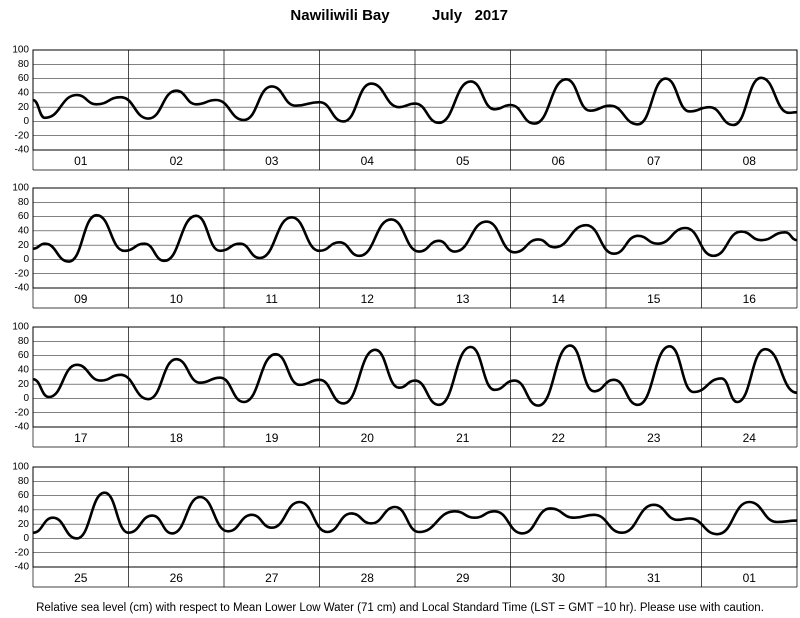 This screenshot has width=800, height=618. Describe the element at coordinates (463, 578) in the screenshot. I see `x-tick-label: 29` at that location.